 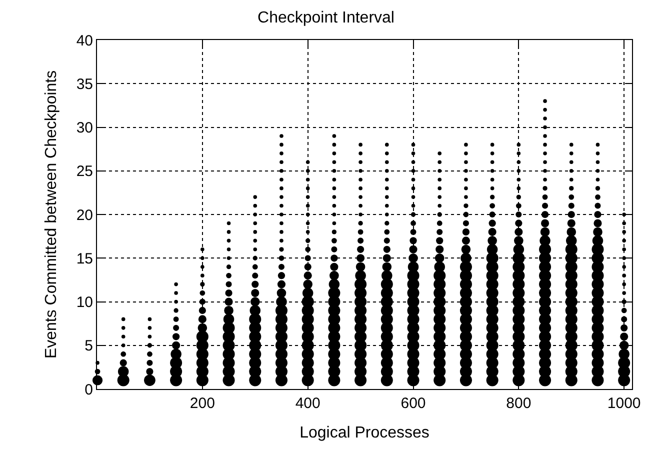 What do you see at coordinates (84, 84) in the screenshot?
I see `y-tick-label: 35` at bounding box center [84, 84].